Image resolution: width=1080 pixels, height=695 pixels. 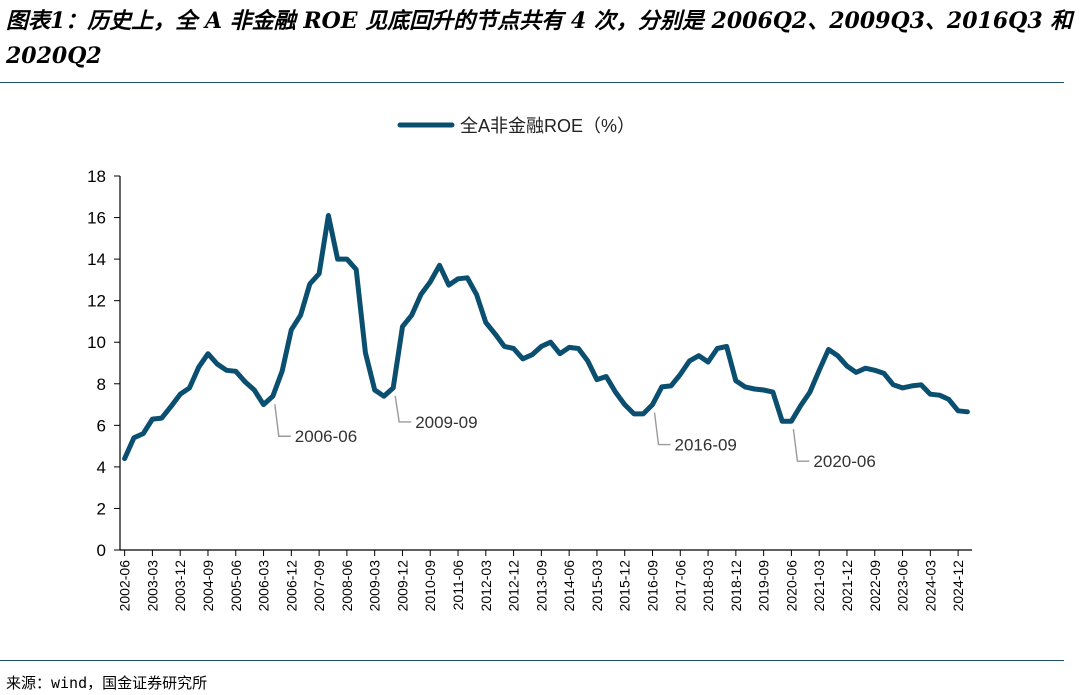 I want to click on x-tick-label: 2024-12, so click(x=958, y=586).